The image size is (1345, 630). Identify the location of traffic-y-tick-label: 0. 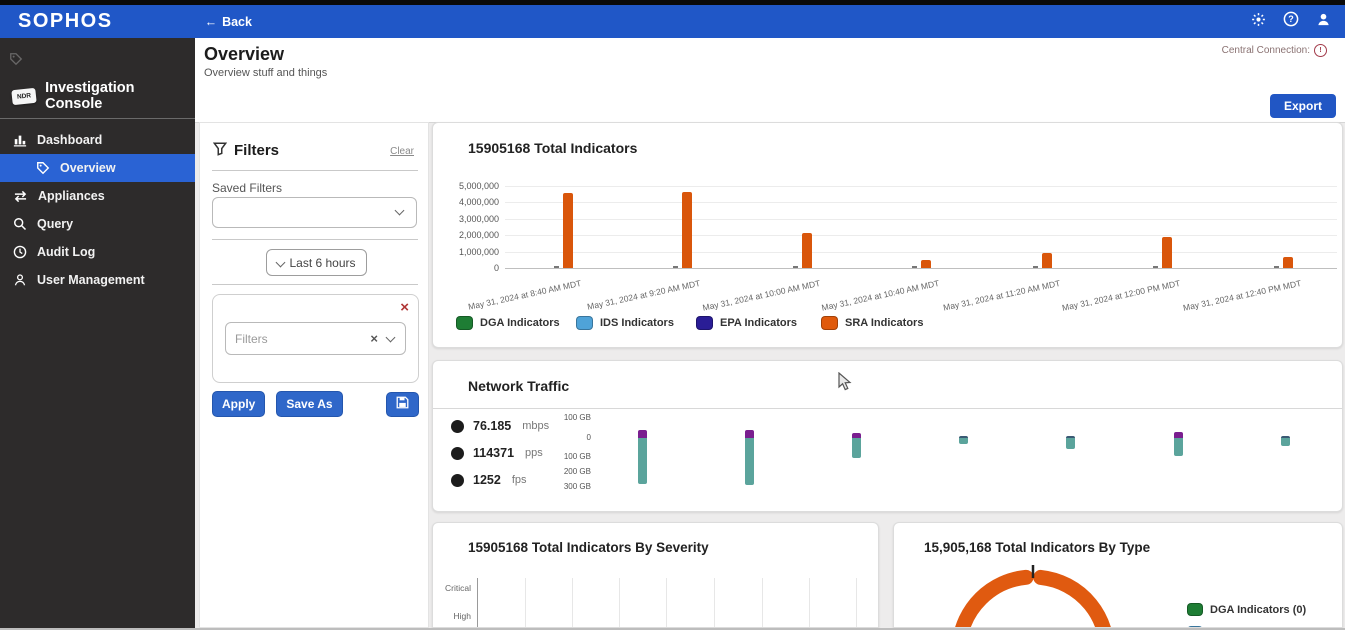
(588, 437).